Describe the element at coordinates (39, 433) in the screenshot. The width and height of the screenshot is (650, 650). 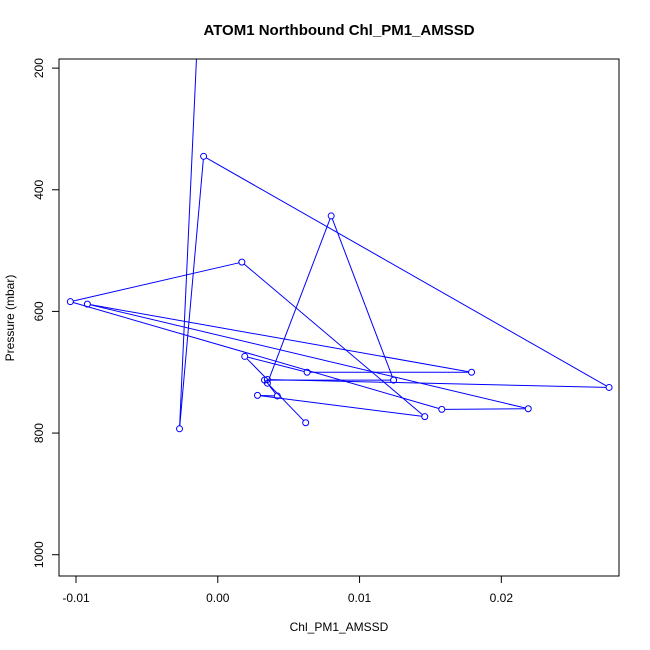
I see `y-tick-label: 800` at that location.